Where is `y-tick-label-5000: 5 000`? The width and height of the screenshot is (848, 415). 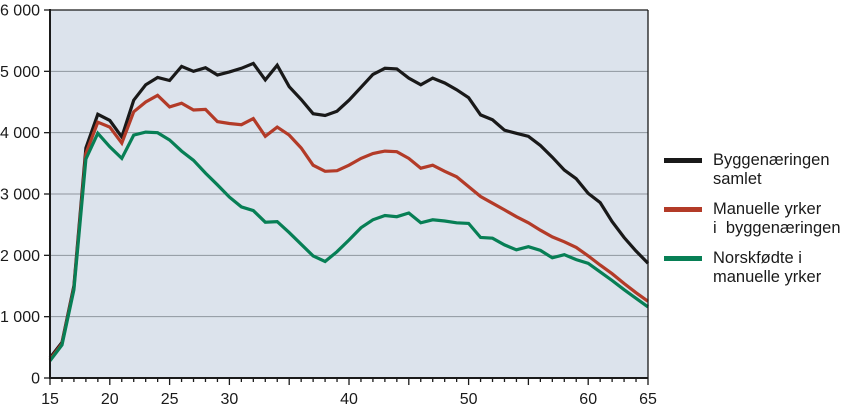 y-tick-label-5000: 5 000 is located at coordinates (20, 72).